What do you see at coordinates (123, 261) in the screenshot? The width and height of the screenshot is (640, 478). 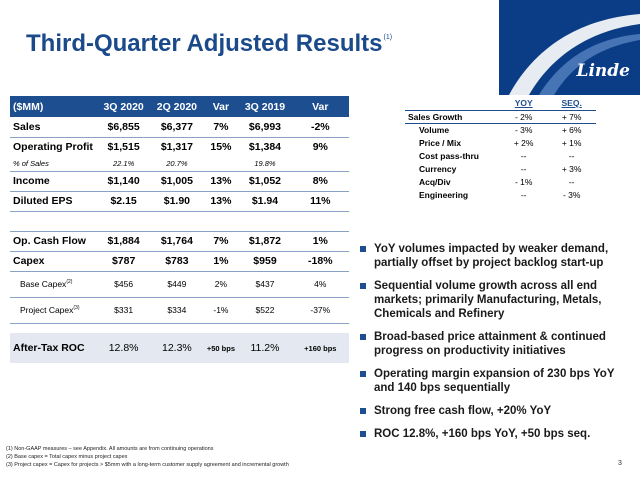 I see `cell: $787` at bounding box center [123, 261].